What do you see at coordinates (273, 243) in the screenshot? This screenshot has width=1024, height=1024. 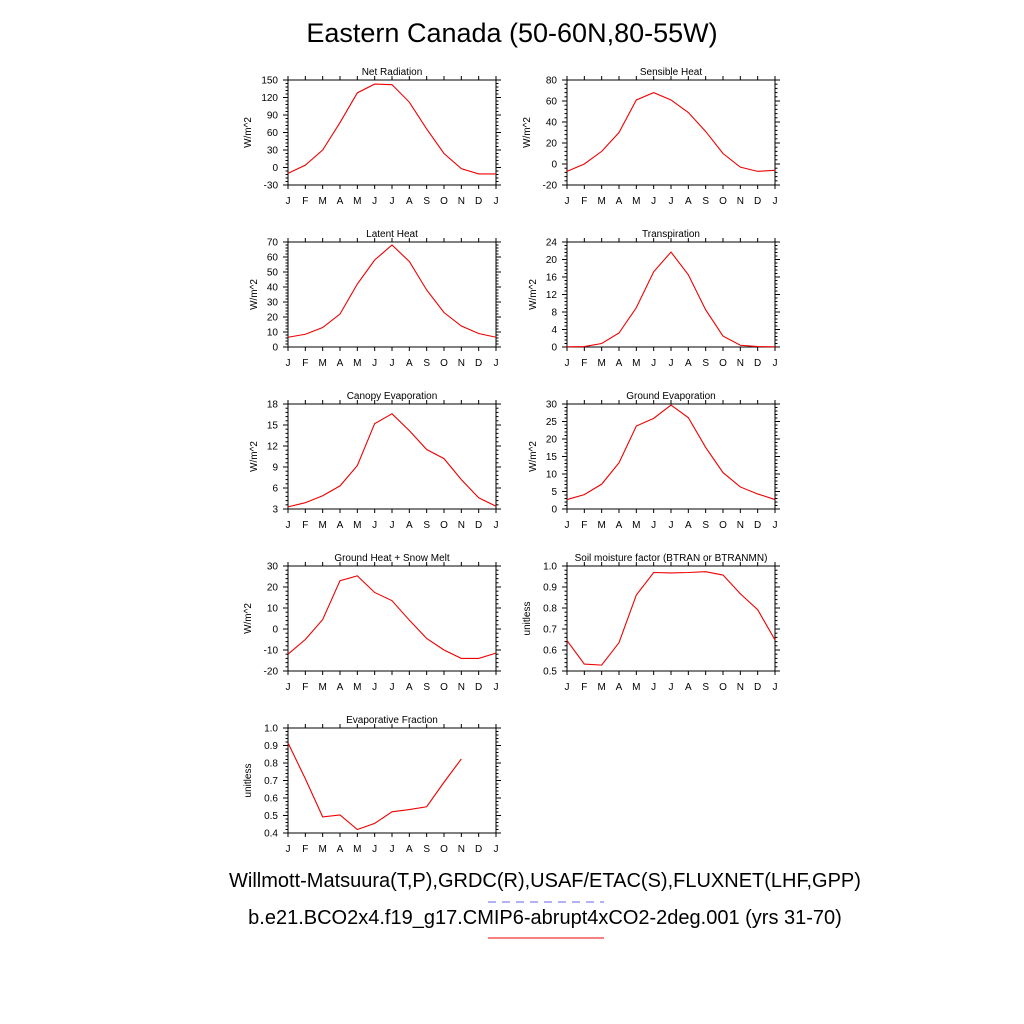 I see `y-tick-label: 70` at bounding box center [273, 243].